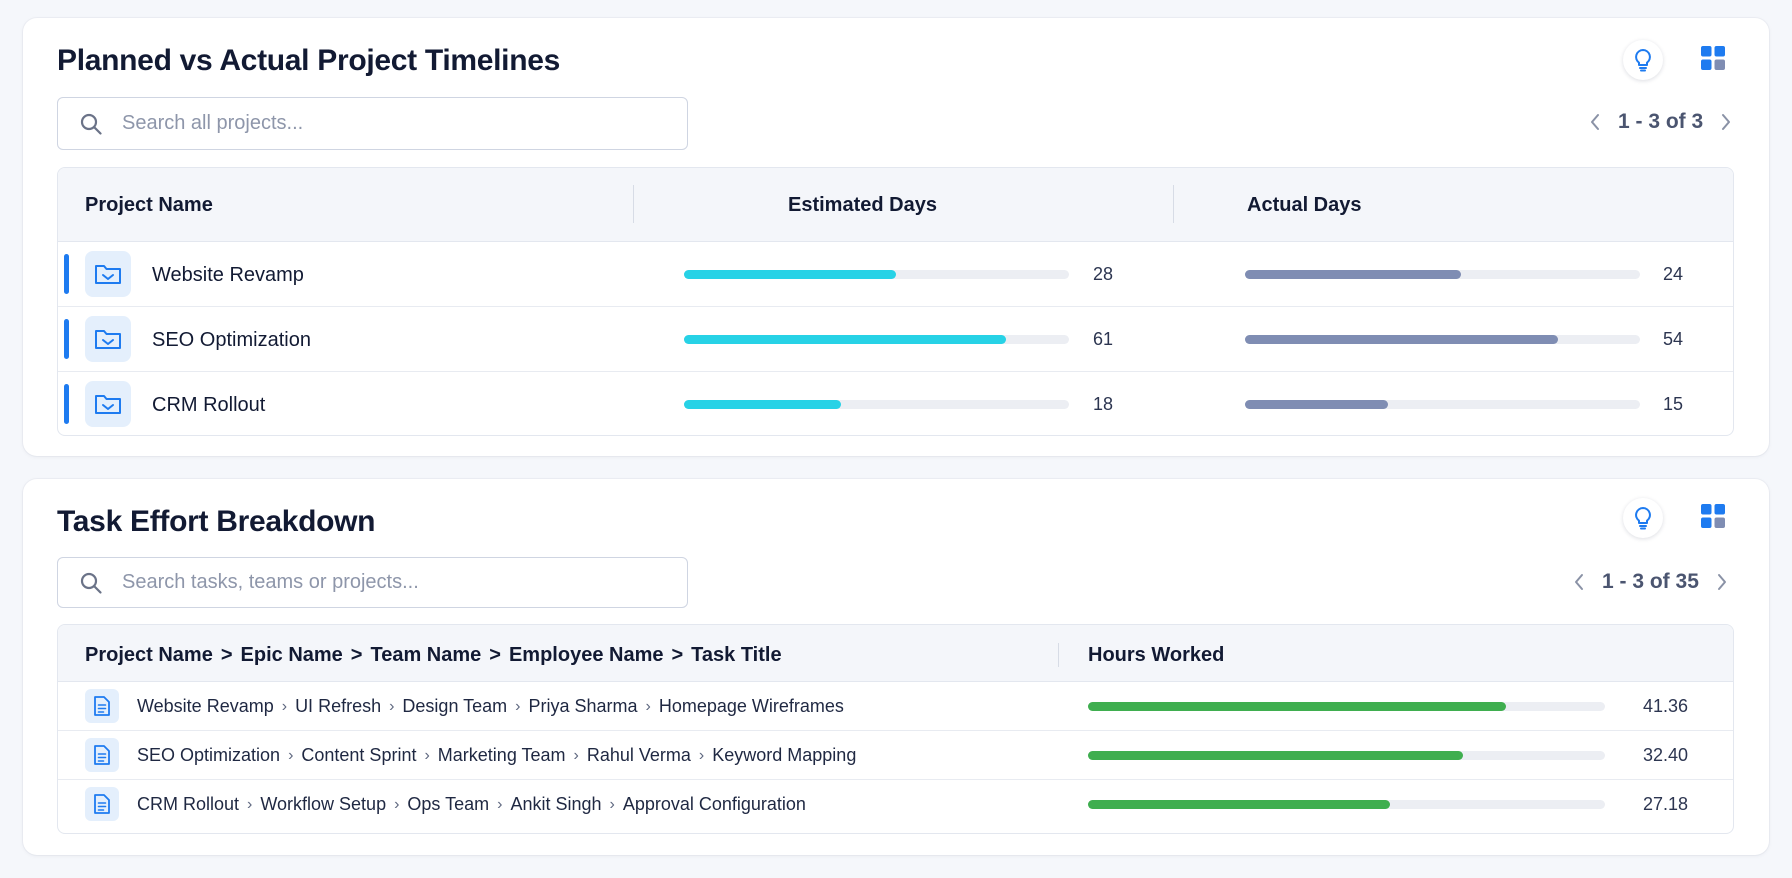  I want to click on timelines-pagination: 1 - 3 of 3, so click(1660, 122).